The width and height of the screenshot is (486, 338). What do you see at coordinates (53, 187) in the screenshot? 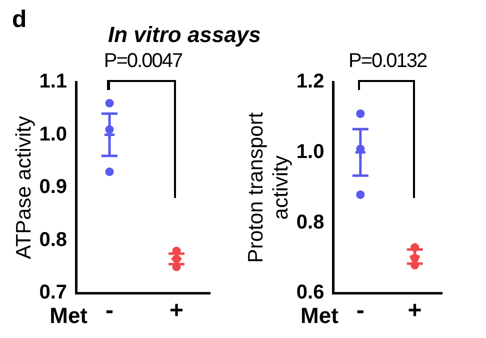
I see `y-tick-label: 0.9` at bounding box center [53, 187].